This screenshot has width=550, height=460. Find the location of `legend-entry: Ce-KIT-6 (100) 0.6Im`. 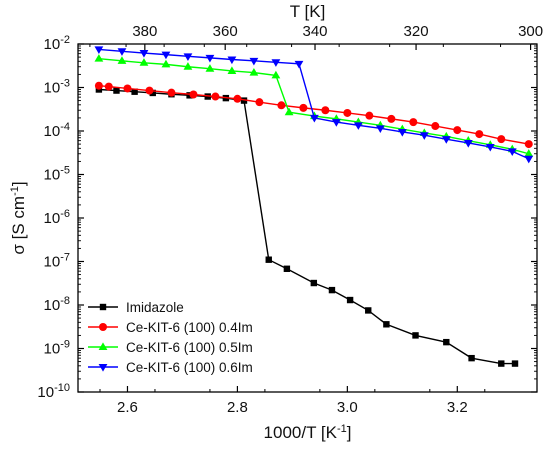

legend-entry: Ce-KIT-6 (100) 0.6Im is located at coordinates (170, 367).